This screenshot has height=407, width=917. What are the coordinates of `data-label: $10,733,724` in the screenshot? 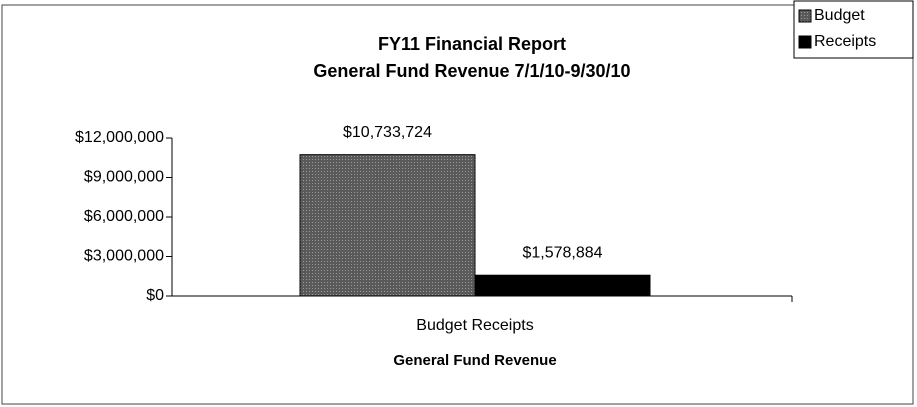 It's located at (387, 132).